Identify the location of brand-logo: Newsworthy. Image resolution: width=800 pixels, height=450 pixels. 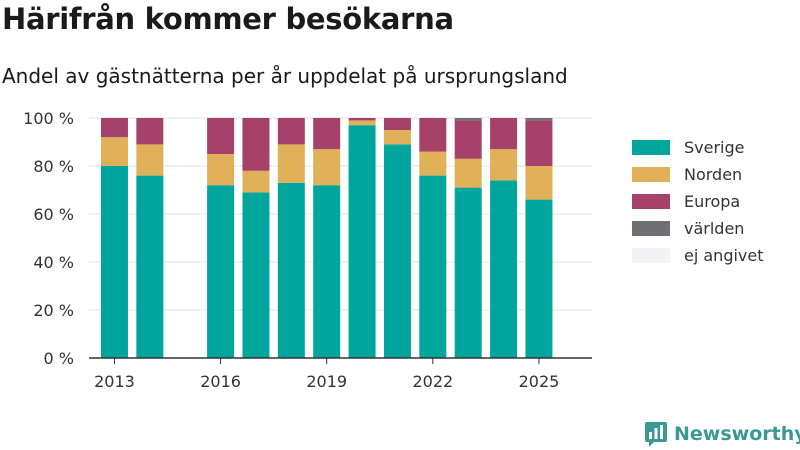
(722, 434).